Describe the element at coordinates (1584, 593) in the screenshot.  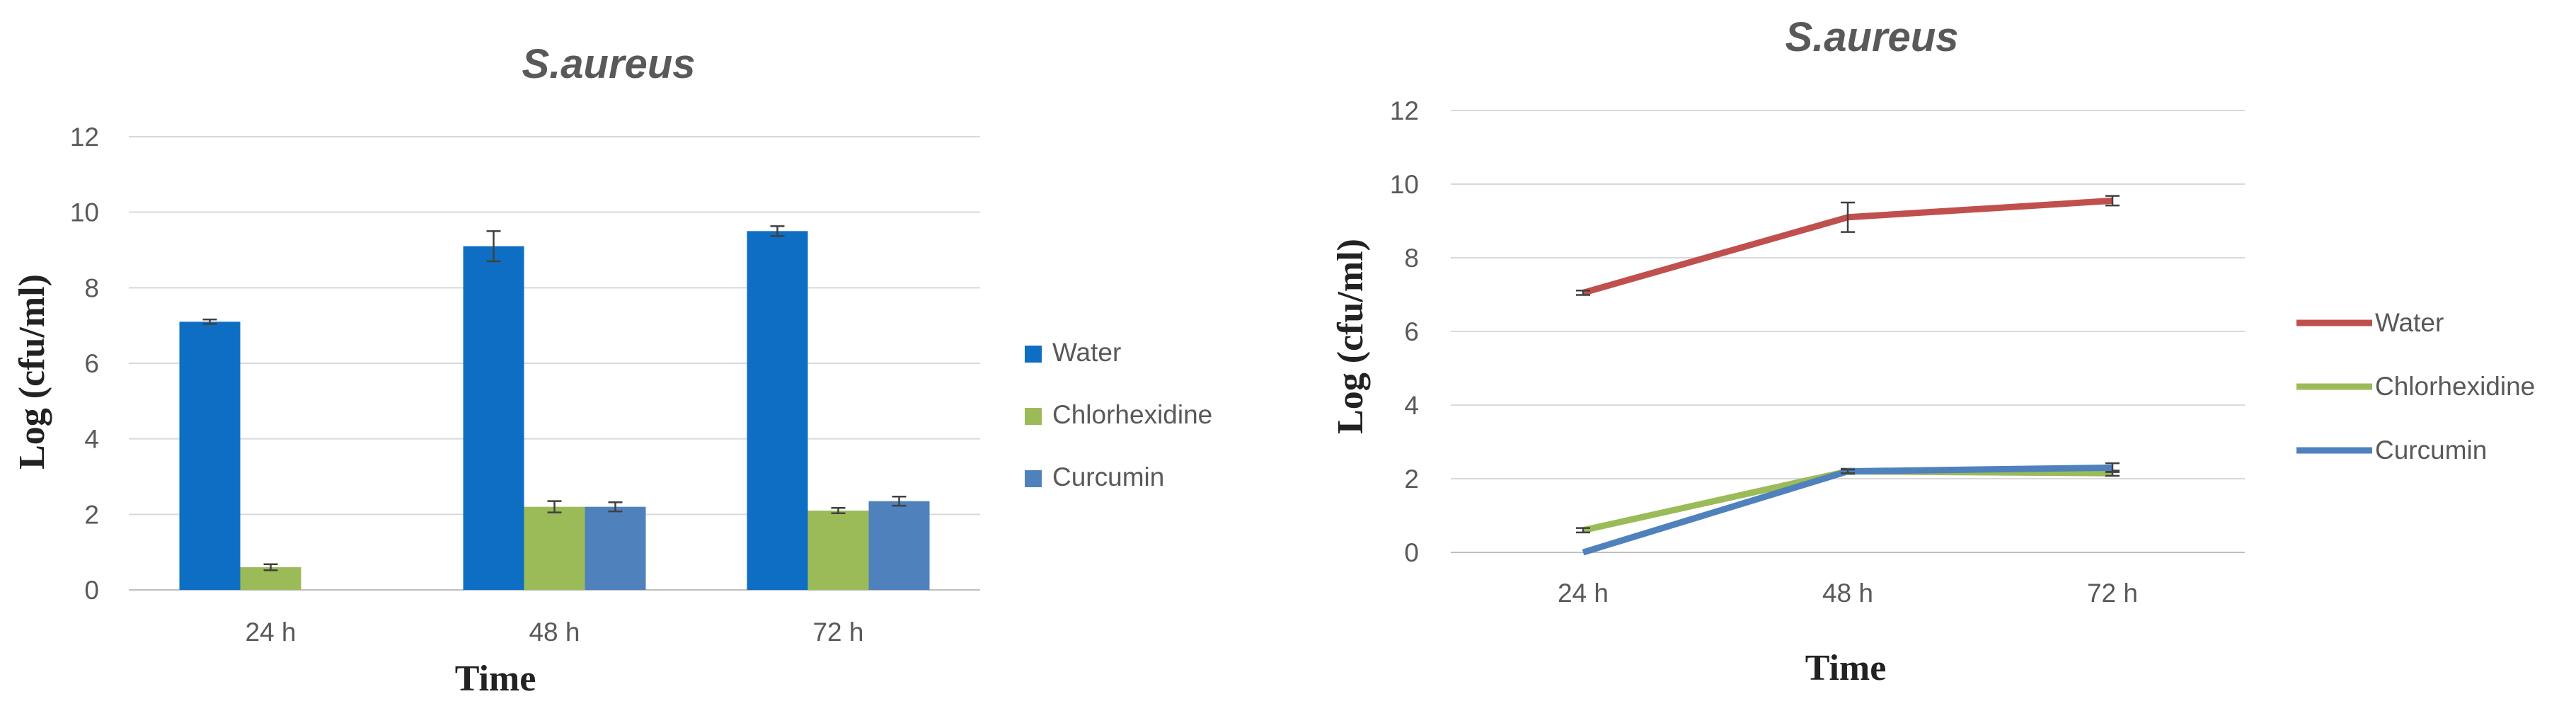
I see `line-x-tick-label: 24 h` at that location.